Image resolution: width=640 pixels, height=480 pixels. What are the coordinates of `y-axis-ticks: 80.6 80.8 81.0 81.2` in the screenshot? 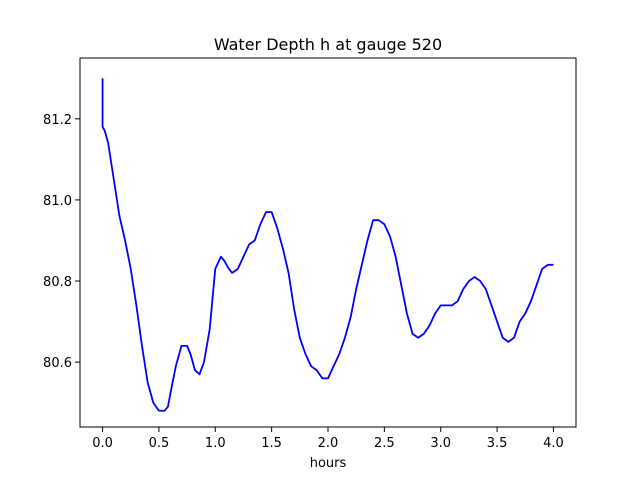 It's located at (61, 242).